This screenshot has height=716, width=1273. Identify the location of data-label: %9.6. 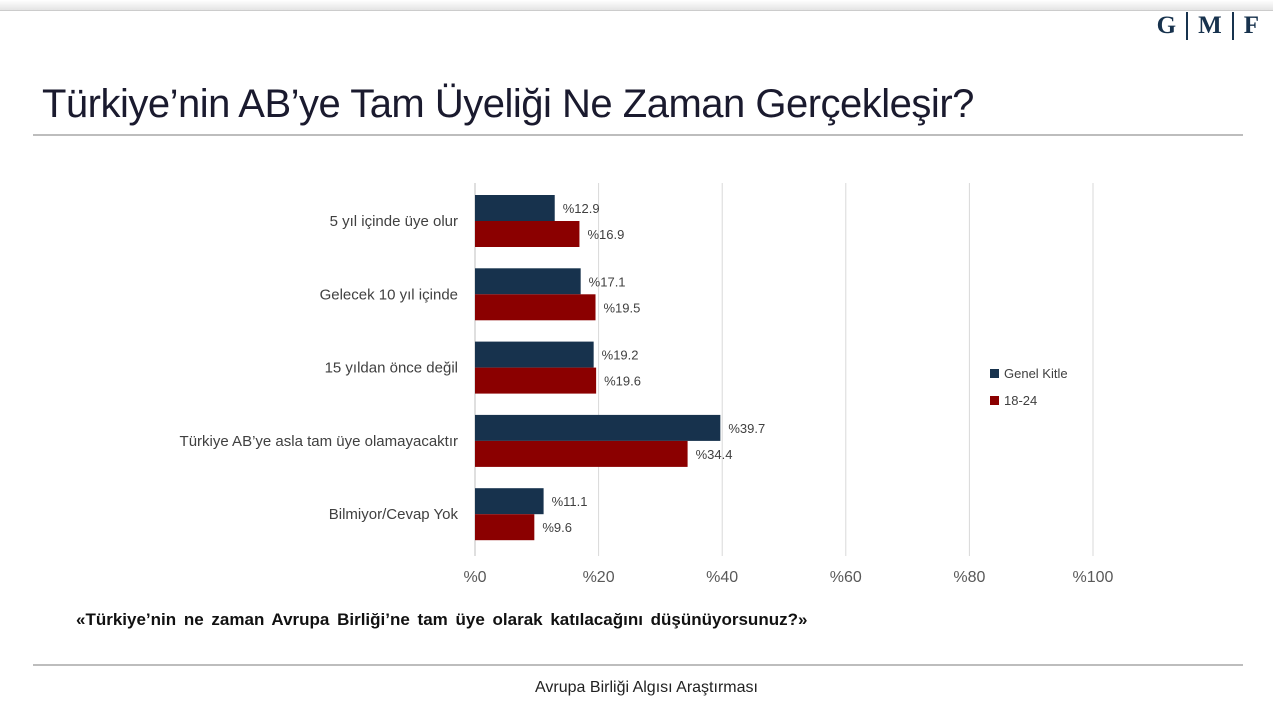
(557, 527).